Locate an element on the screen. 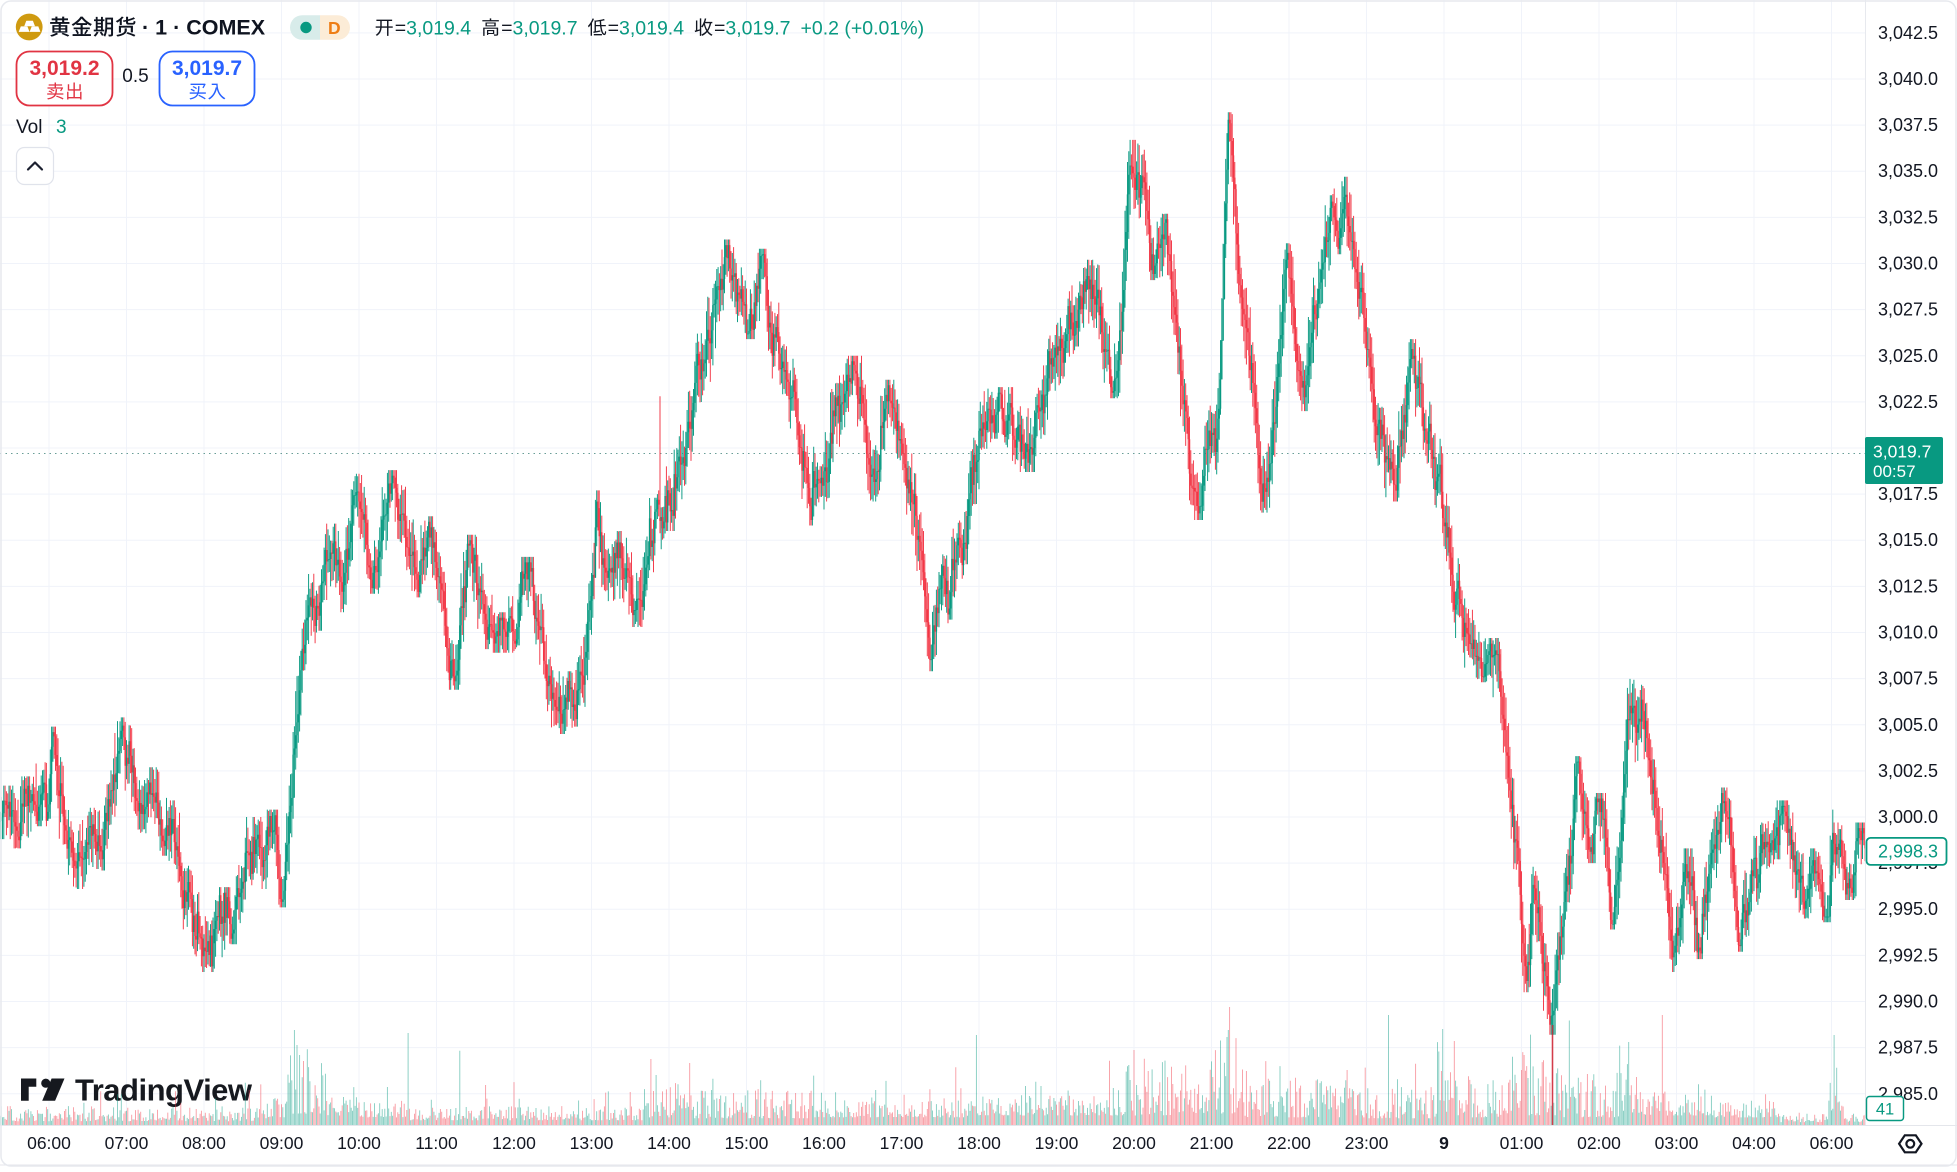 The height and width of the screenshot is (1172, 1957). svg-text: 00:57 is located at coordinates (1894, 471).